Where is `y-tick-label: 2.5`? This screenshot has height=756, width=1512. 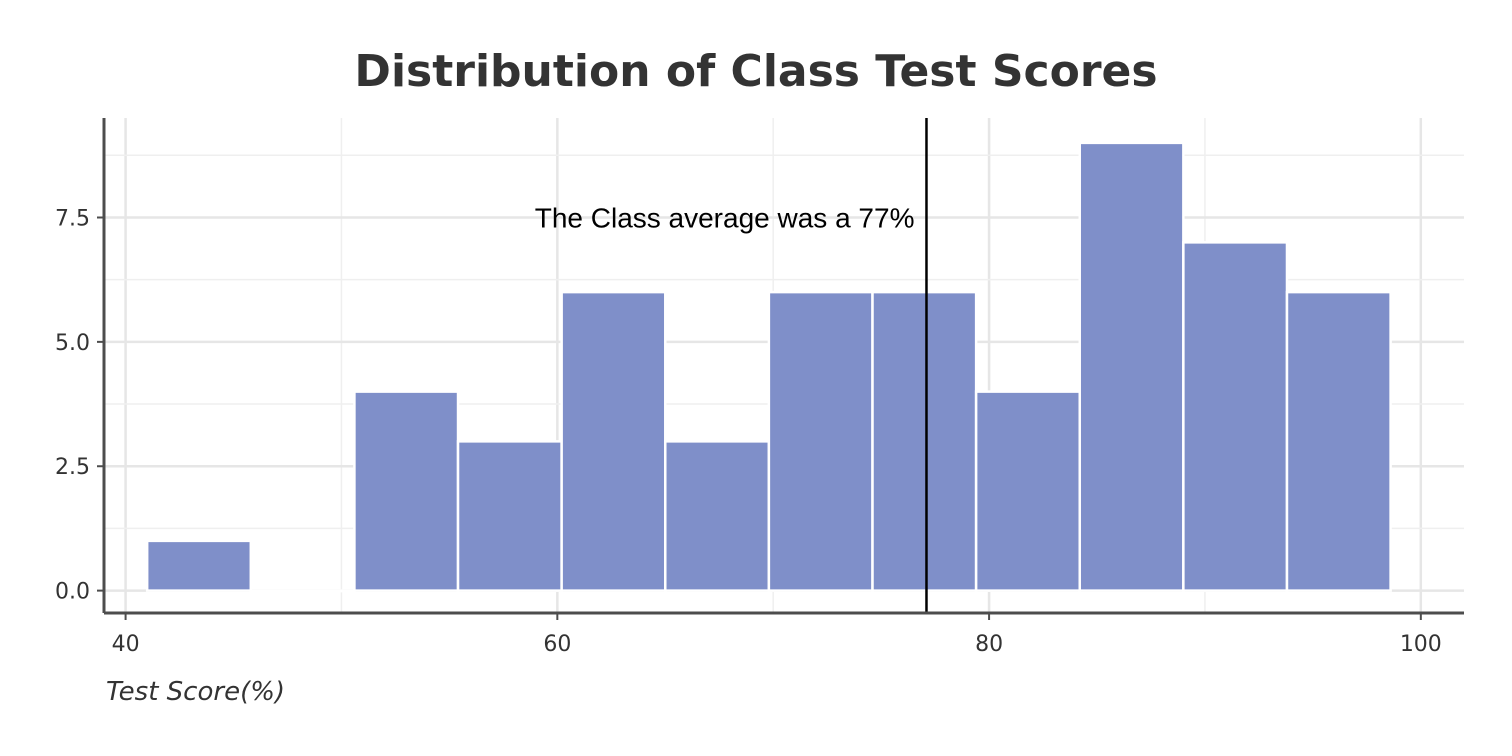
y-tick-label: 2.5 is located at coordinates (72, 467).